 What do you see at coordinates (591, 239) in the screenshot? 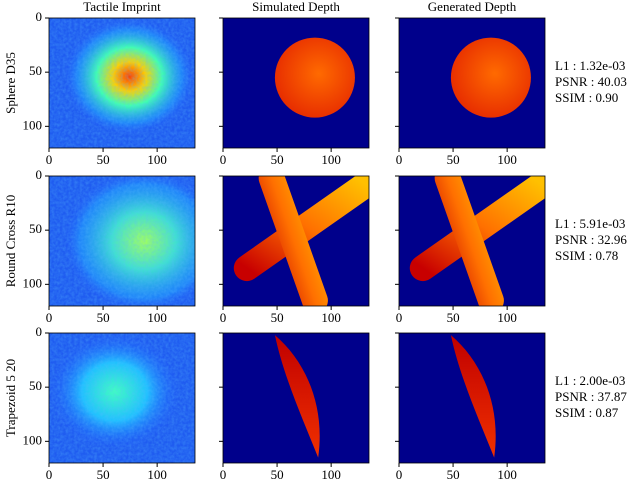
I see `metric: PSNR : 32.96` at bounding box center [591, 239].